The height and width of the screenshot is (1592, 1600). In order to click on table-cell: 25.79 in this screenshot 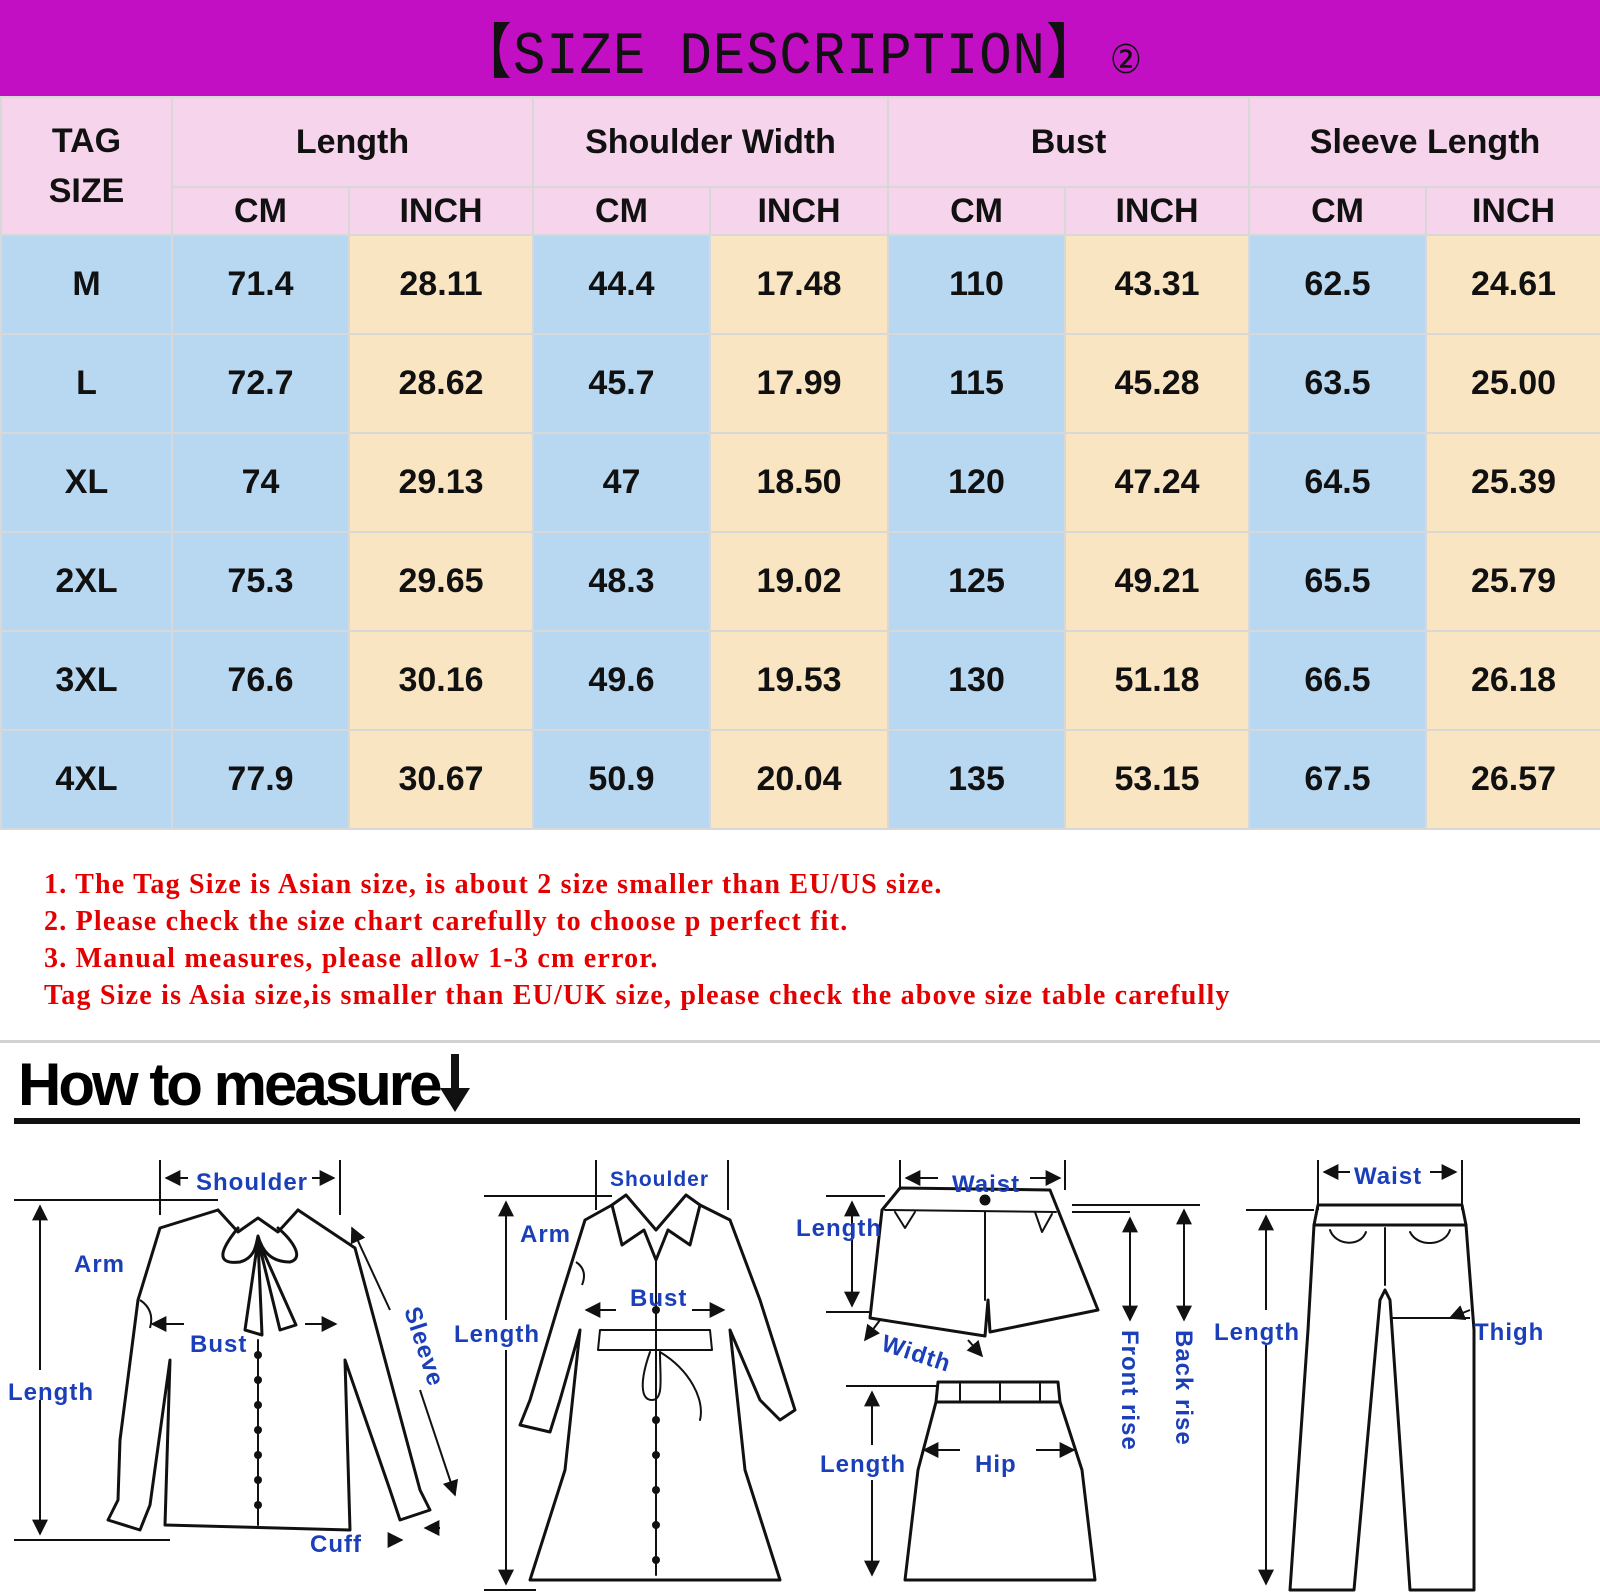, I will do `click(1512, 581)`.